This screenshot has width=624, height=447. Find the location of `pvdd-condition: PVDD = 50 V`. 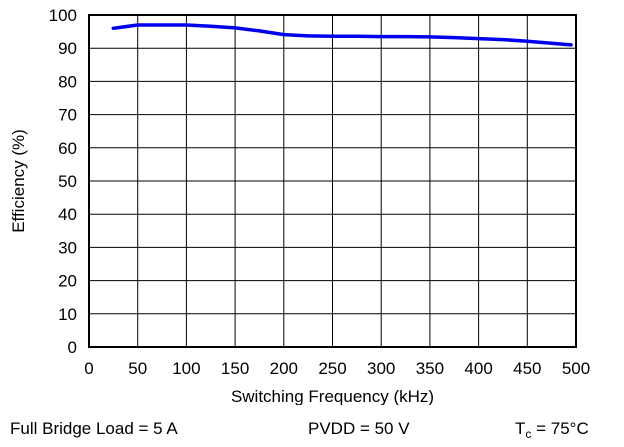

pvdd-condition: PVDD = 50 V is located at coordinates (359, 428).